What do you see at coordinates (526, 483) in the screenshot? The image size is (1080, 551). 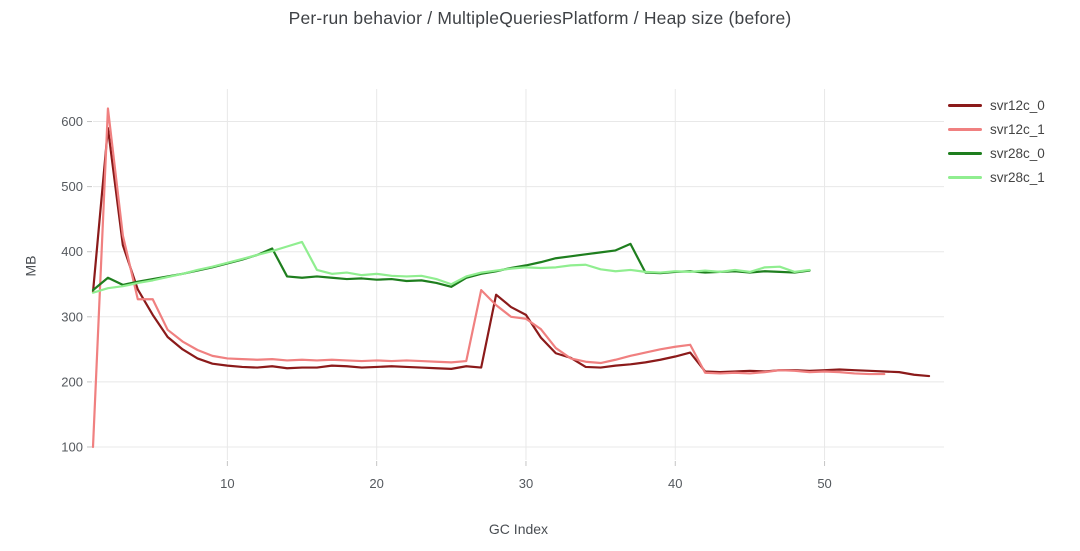 I see `x-tick-label: 30` at bounding box center [526, 483].